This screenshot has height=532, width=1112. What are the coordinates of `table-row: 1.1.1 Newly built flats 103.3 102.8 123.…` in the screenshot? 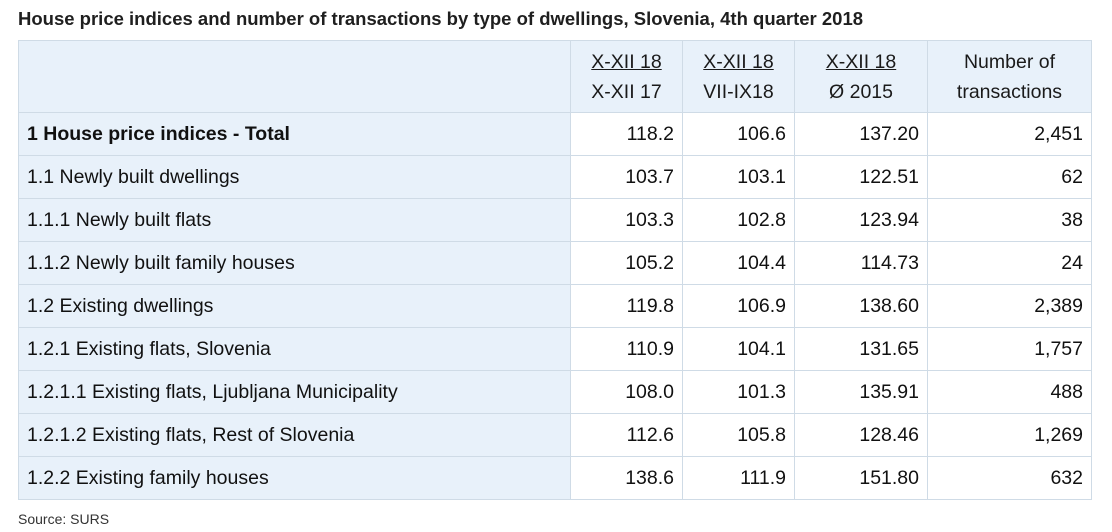 It's located at (555, 220).